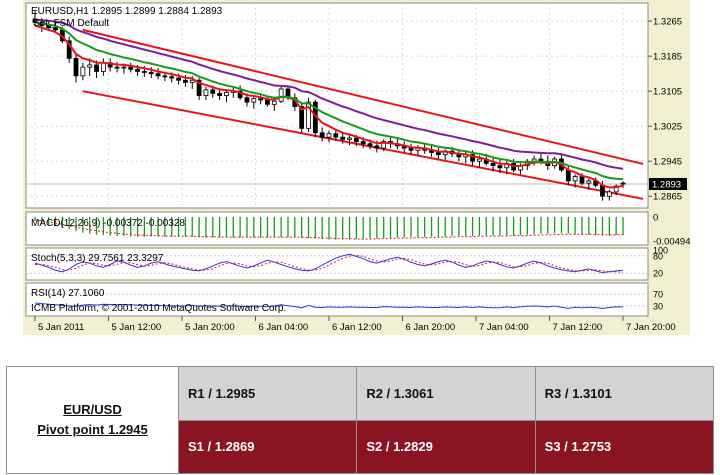 The image size is (720, 475). I want to click on stoch-main-line, so click(329, 263).